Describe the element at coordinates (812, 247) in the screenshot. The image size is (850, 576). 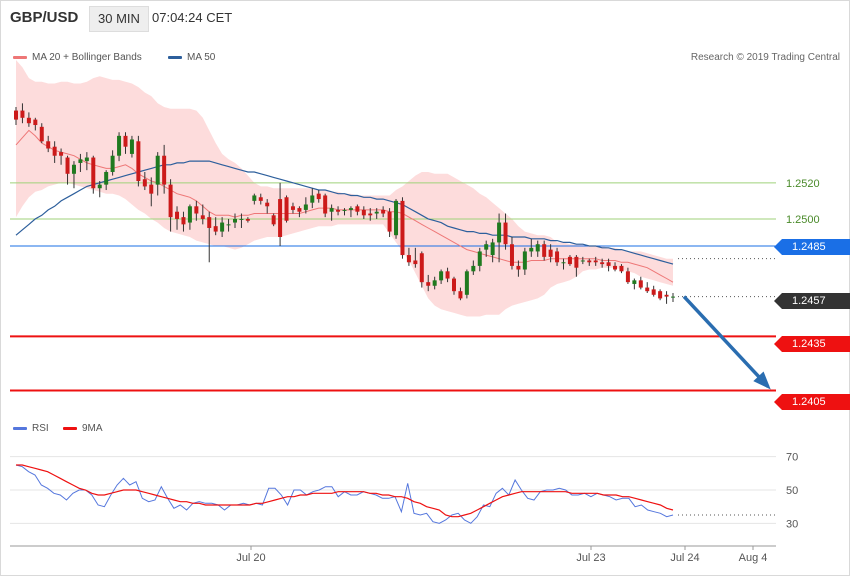
I see `pivot-level-tag: 1.2485` at that location.